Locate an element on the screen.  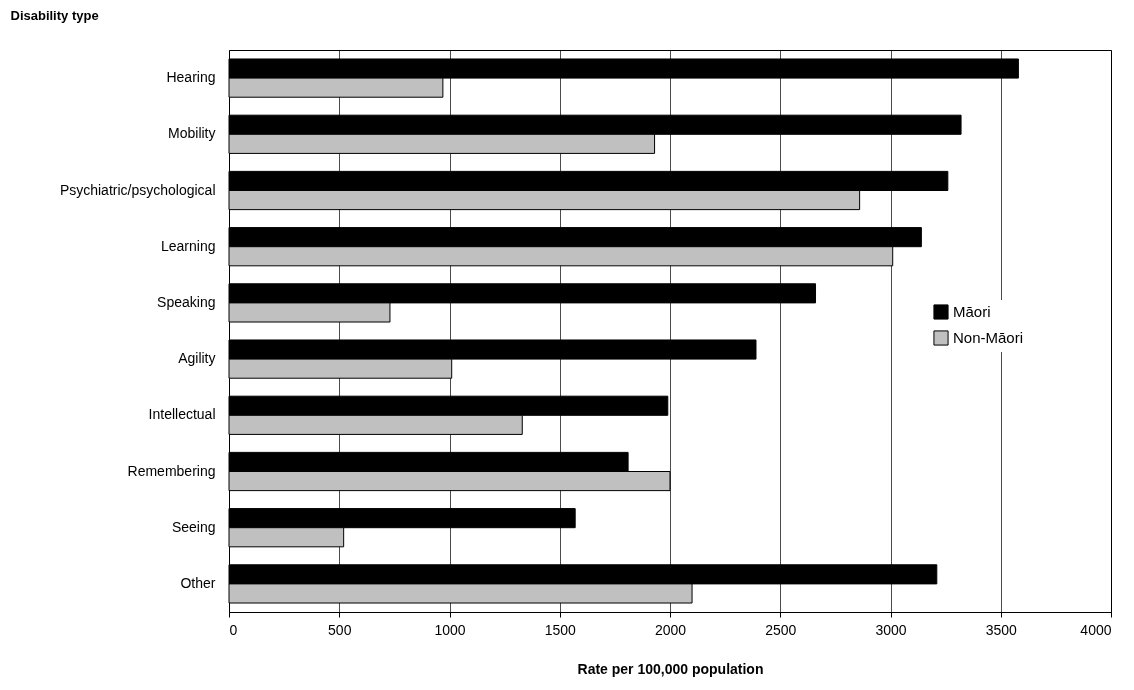
y-tick-label: Speaking is located at coordinates (186, 301).